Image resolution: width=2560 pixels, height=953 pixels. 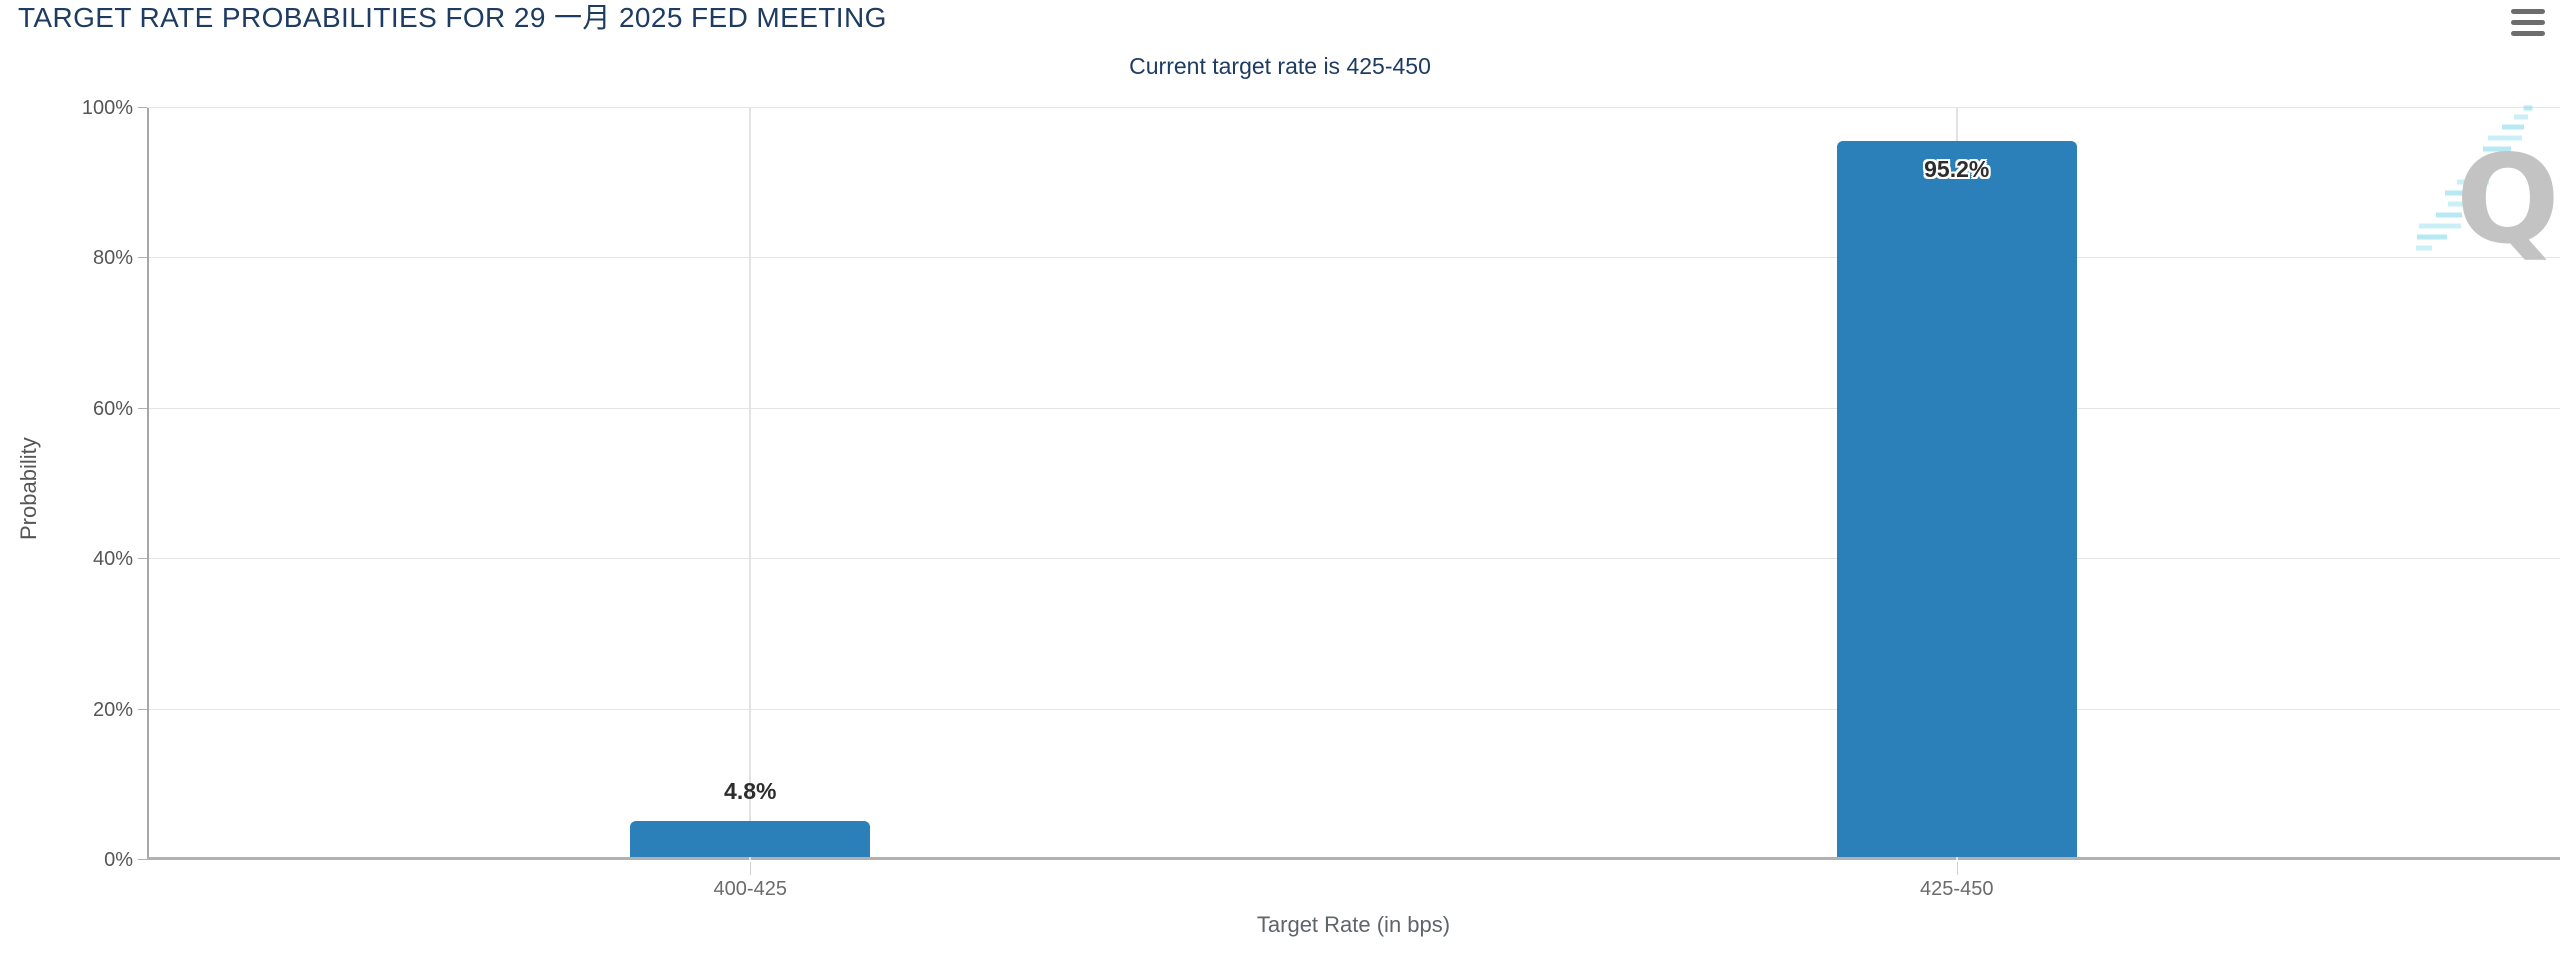 I want to click on bar-value-label: 95.2%, so click(x=1957, y=169).